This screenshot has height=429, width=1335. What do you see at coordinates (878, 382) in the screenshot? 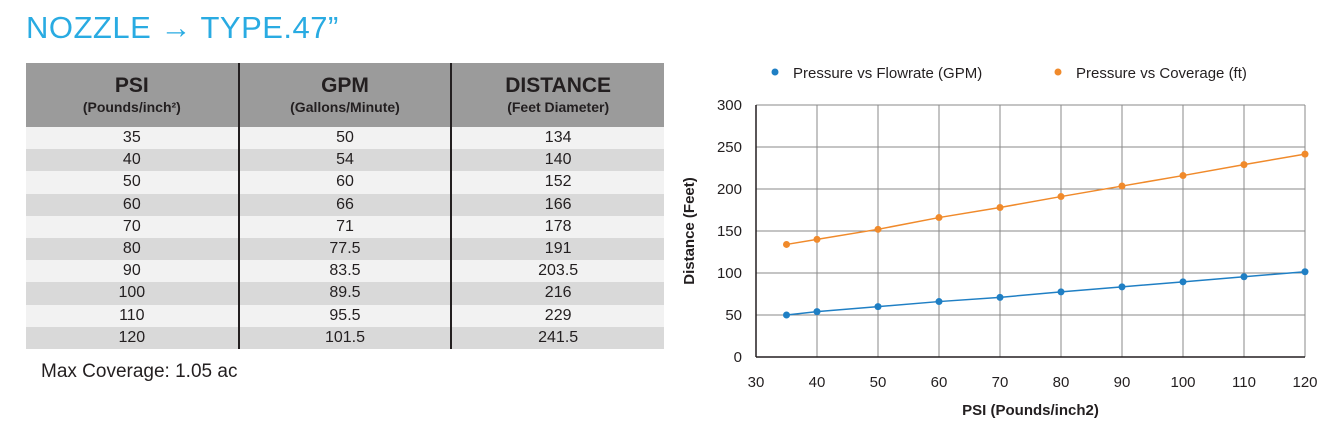
I see `x-tick-label: 50` at bounding box center [878, 382].